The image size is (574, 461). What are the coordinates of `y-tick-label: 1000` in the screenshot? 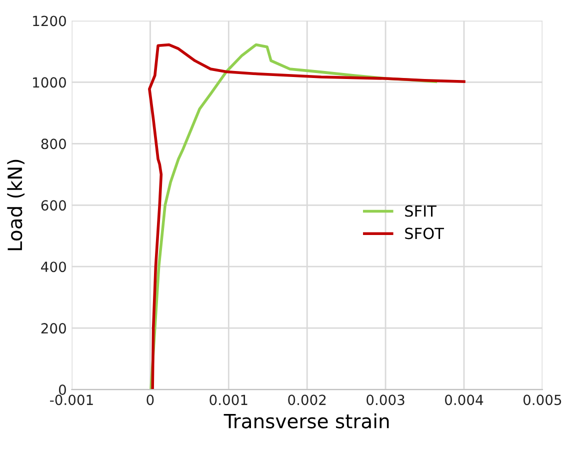 It's located at (49, 82).